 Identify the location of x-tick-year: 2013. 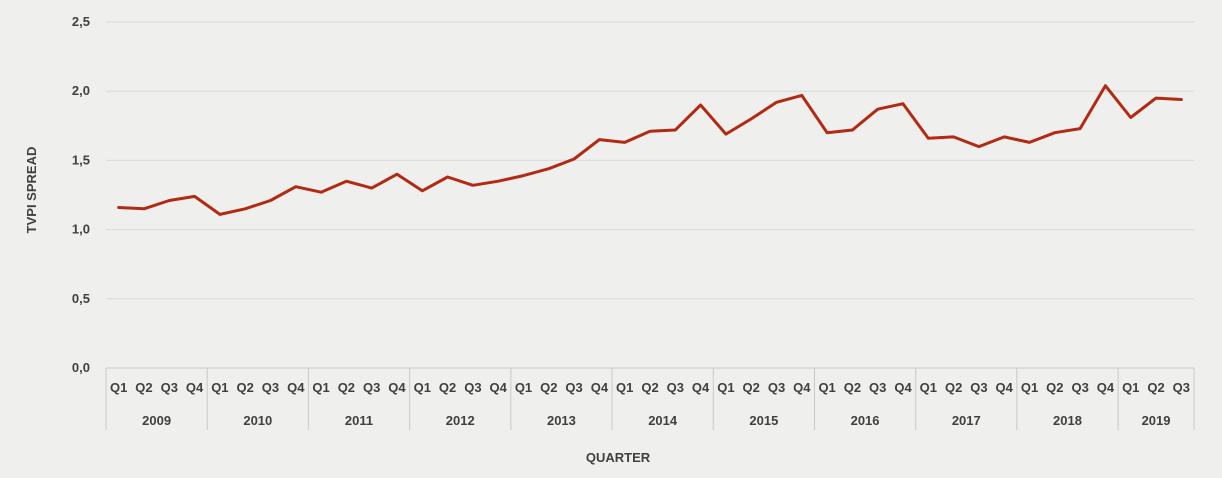
(561, 420).